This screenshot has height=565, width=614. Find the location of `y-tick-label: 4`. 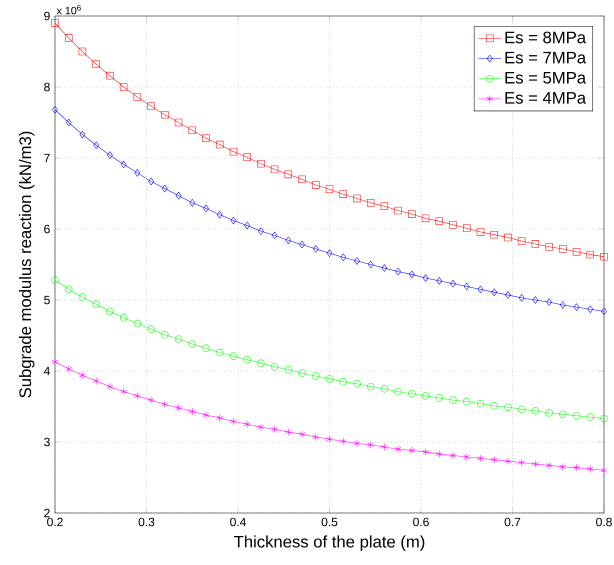

y-tick-label: 4 is located at coordinates (47, 371).